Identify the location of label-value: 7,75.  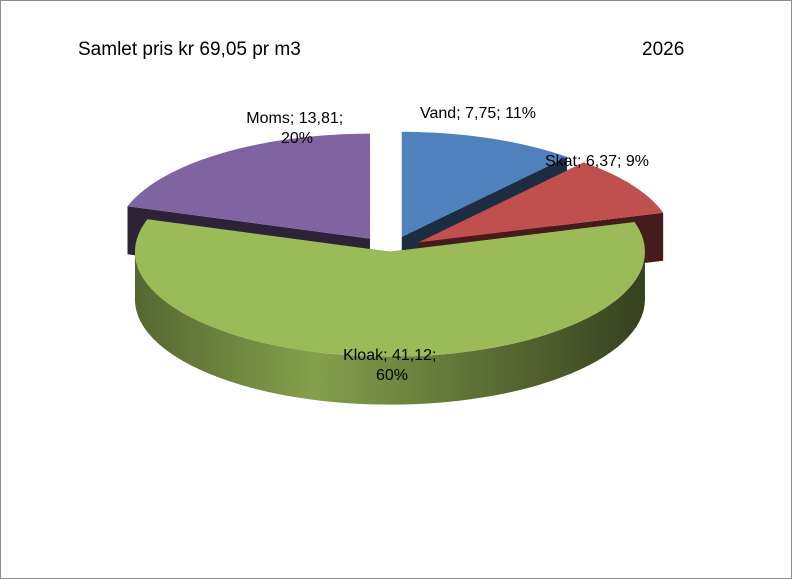
(480, 113).